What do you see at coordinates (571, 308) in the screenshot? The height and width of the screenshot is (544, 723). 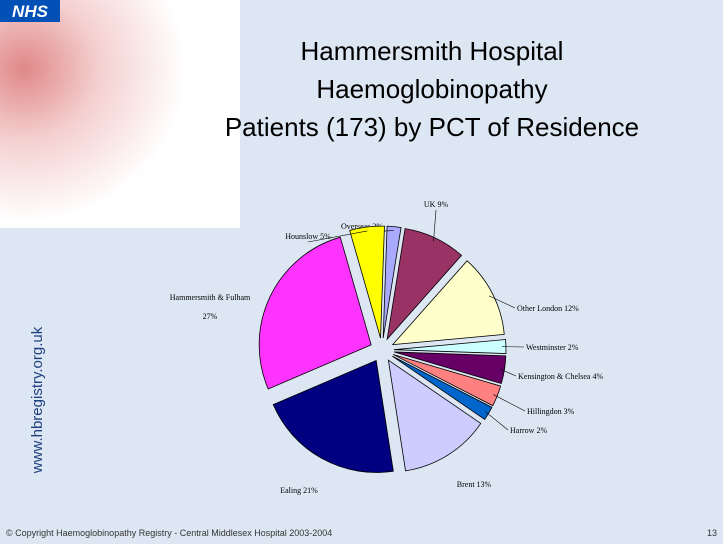 I see `value-label: 12%` at bounding box center [571, 308].